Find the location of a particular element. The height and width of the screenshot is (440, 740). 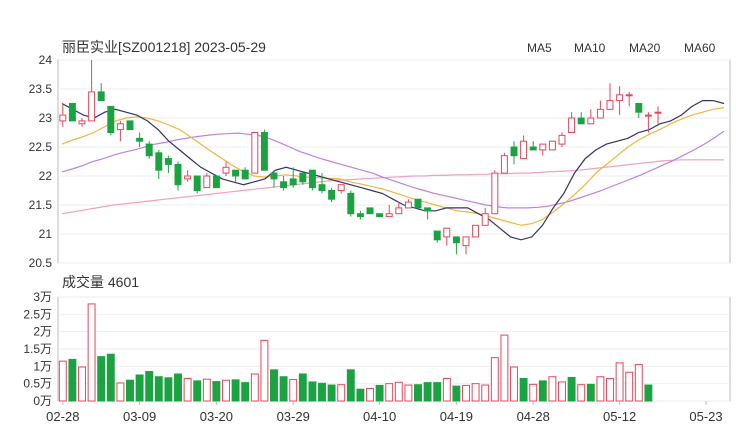

volume-tick-label: 1.5万 is located at coordinates (37, 349).